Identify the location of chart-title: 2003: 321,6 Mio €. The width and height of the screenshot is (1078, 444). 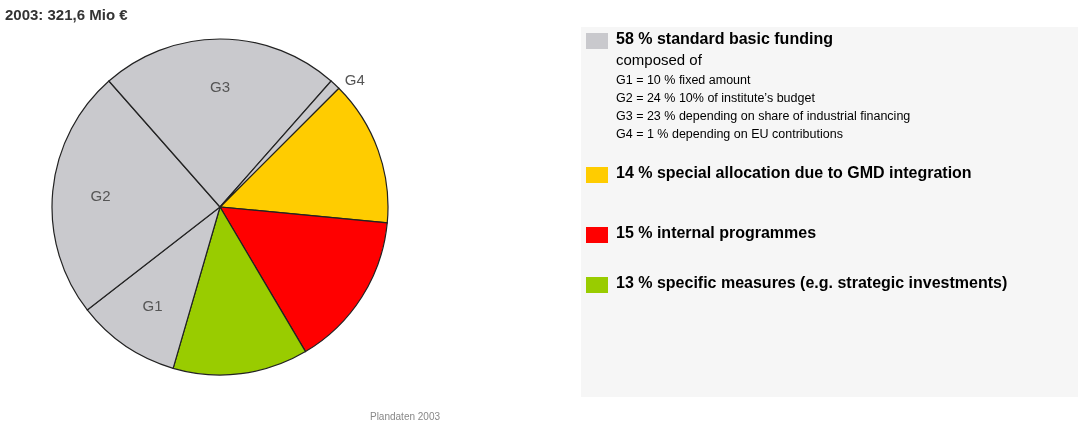
(67, 14).